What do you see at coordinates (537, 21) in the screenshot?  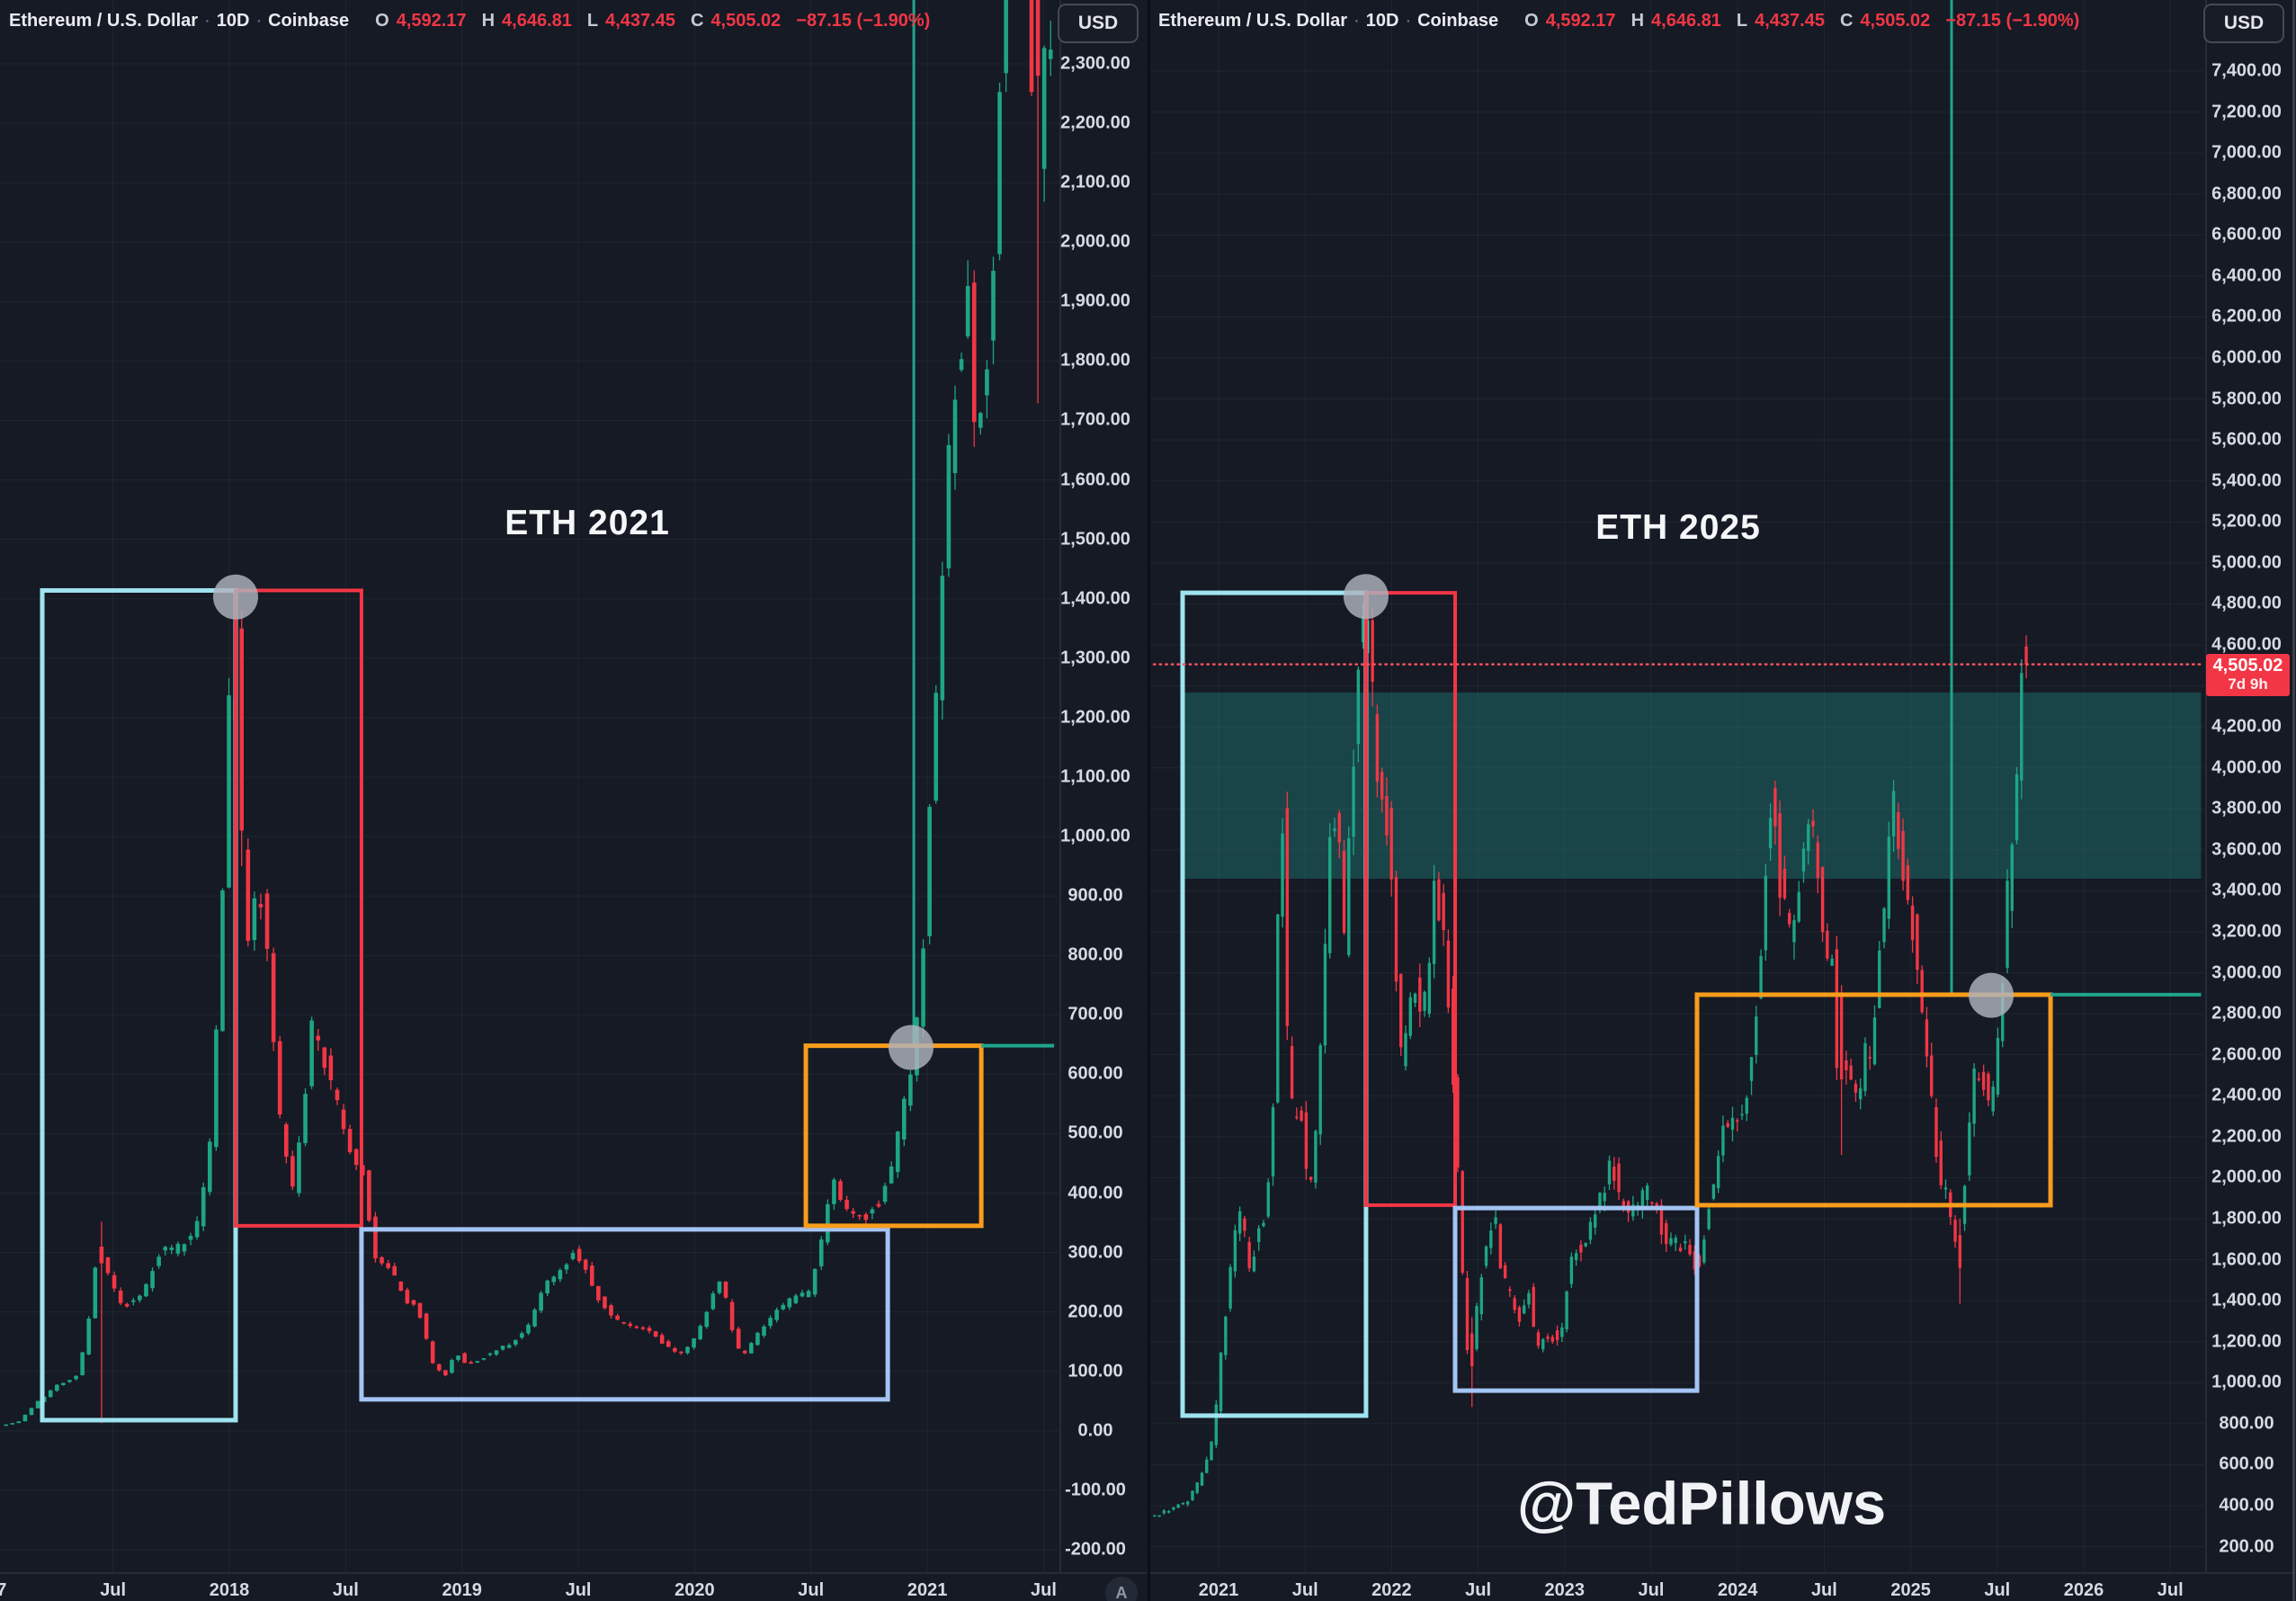 I see `high-value: 4,646.81` at bounding box center [537, 21].